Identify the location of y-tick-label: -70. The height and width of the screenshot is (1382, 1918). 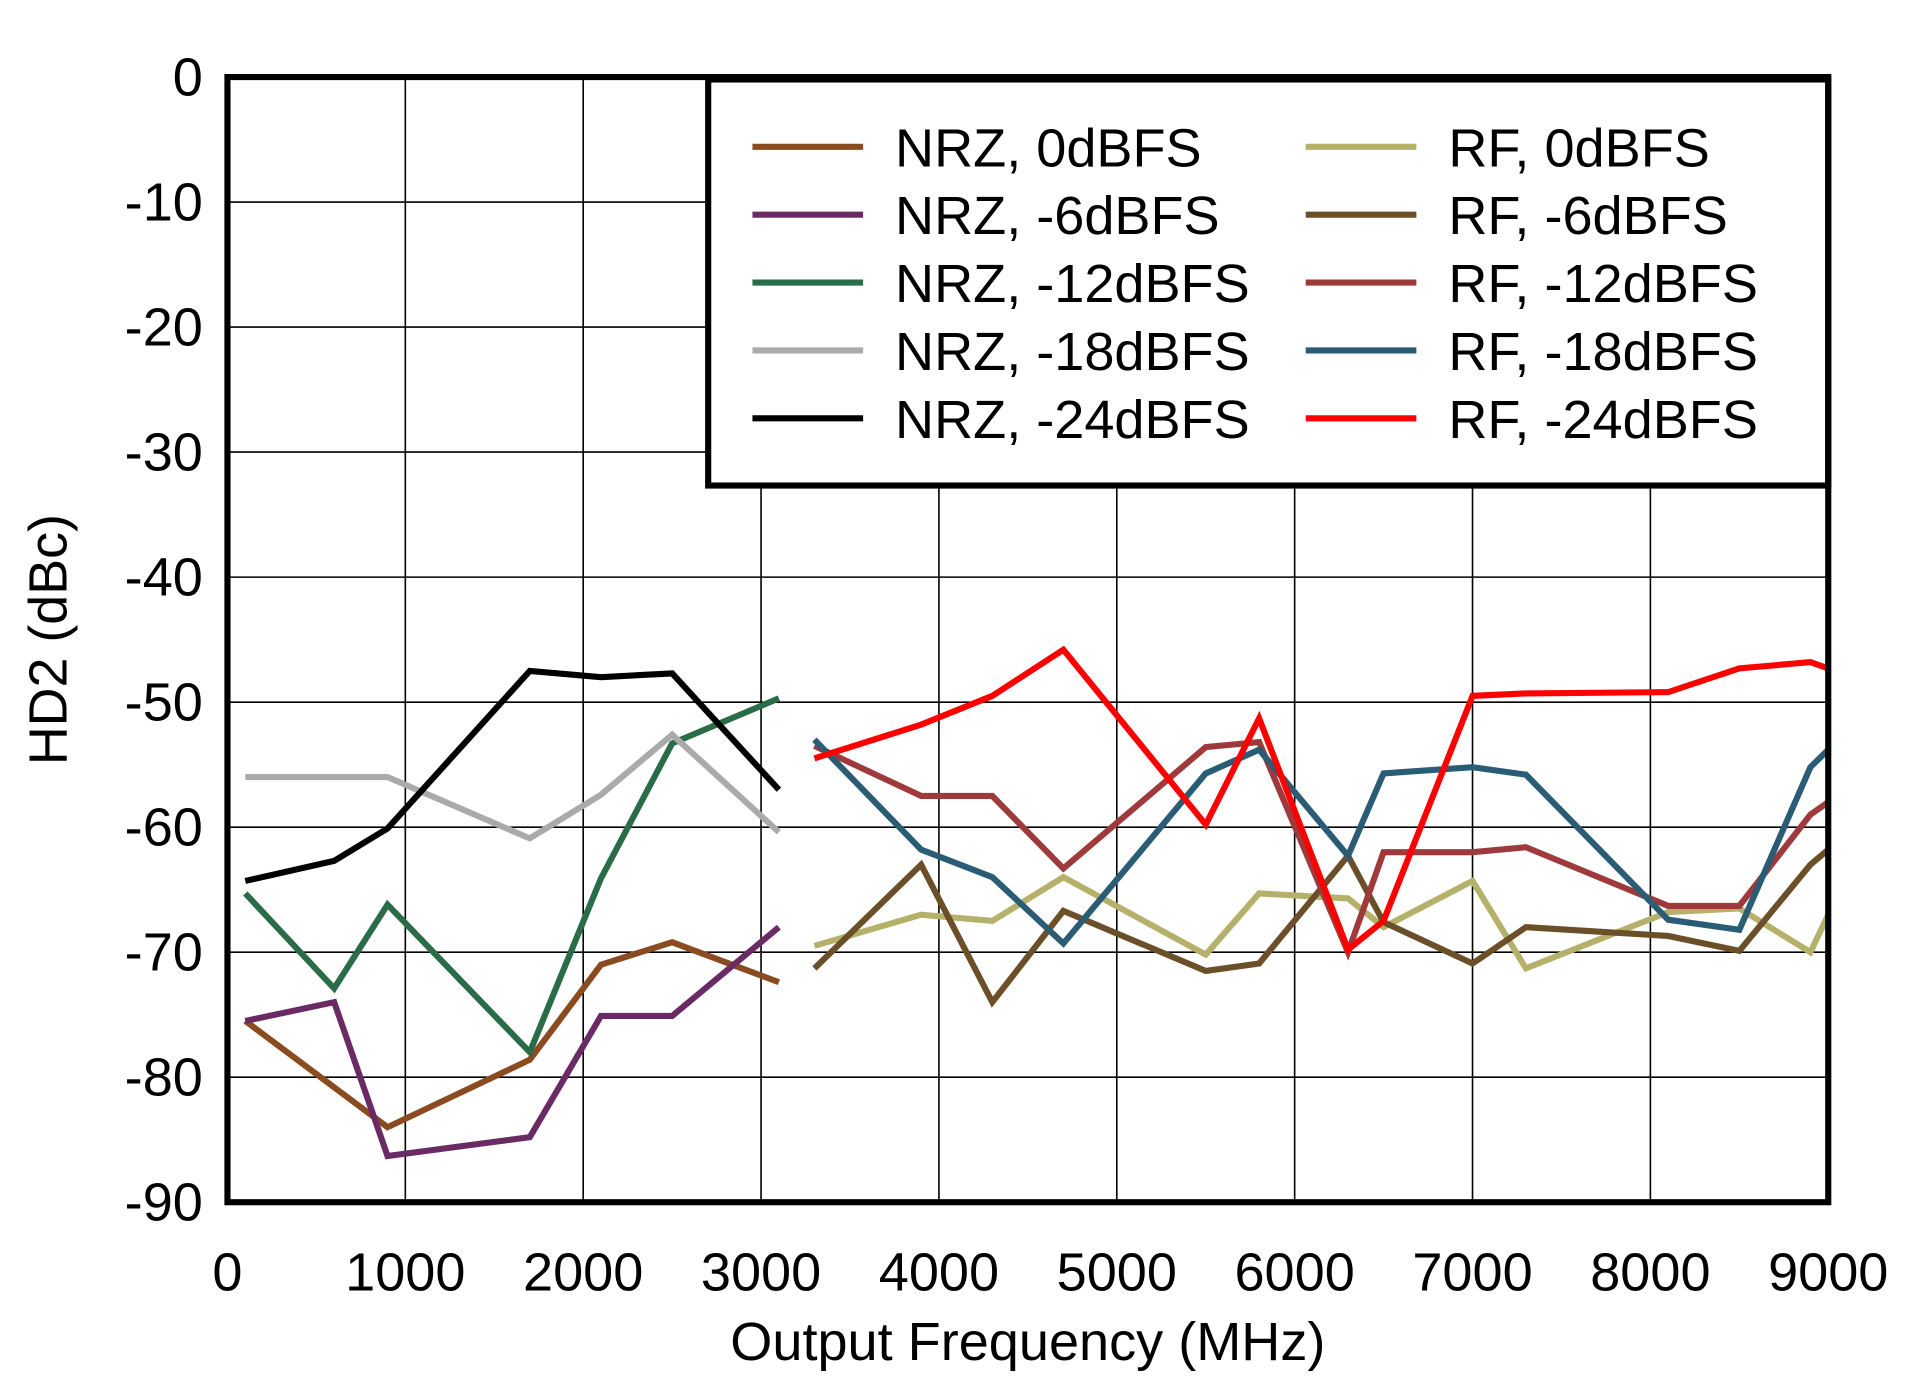
(164, 953).